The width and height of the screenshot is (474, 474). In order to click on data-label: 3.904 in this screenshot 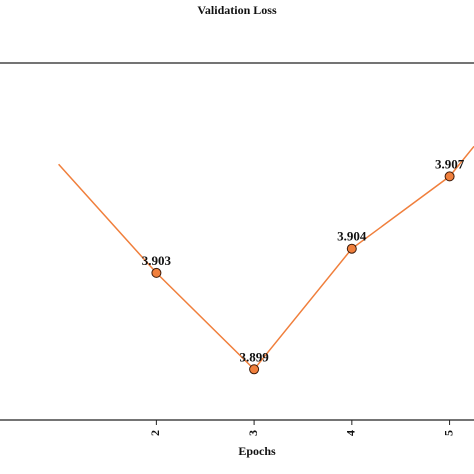, I will do `click(352, 236)`.